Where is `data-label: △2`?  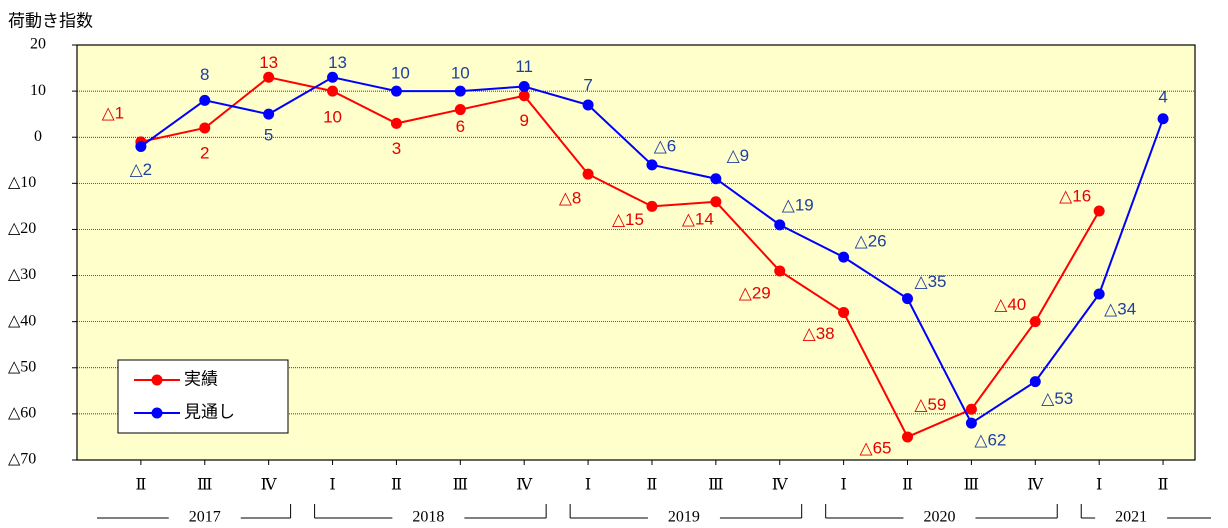 data-label: △2 is located at coordinates (141, 169).